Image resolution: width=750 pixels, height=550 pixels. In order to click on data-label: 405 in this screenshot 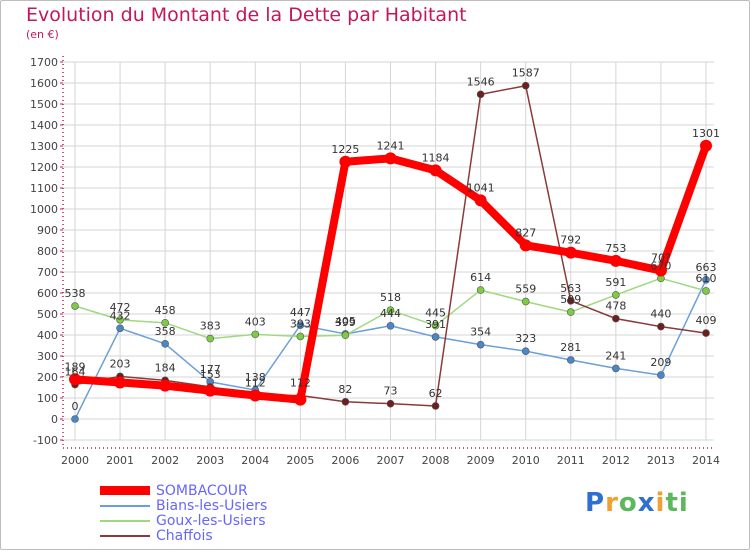, I will do `click(345, 321)`.